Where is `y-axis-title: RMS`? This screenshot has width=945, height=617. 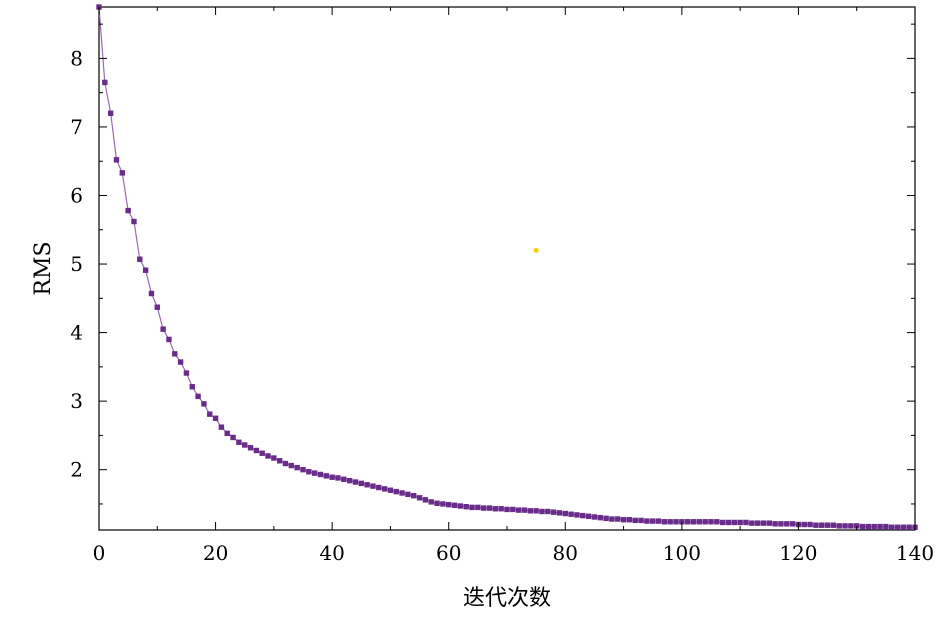
y-axis-title: RMS is located at coordinates (43, 268).